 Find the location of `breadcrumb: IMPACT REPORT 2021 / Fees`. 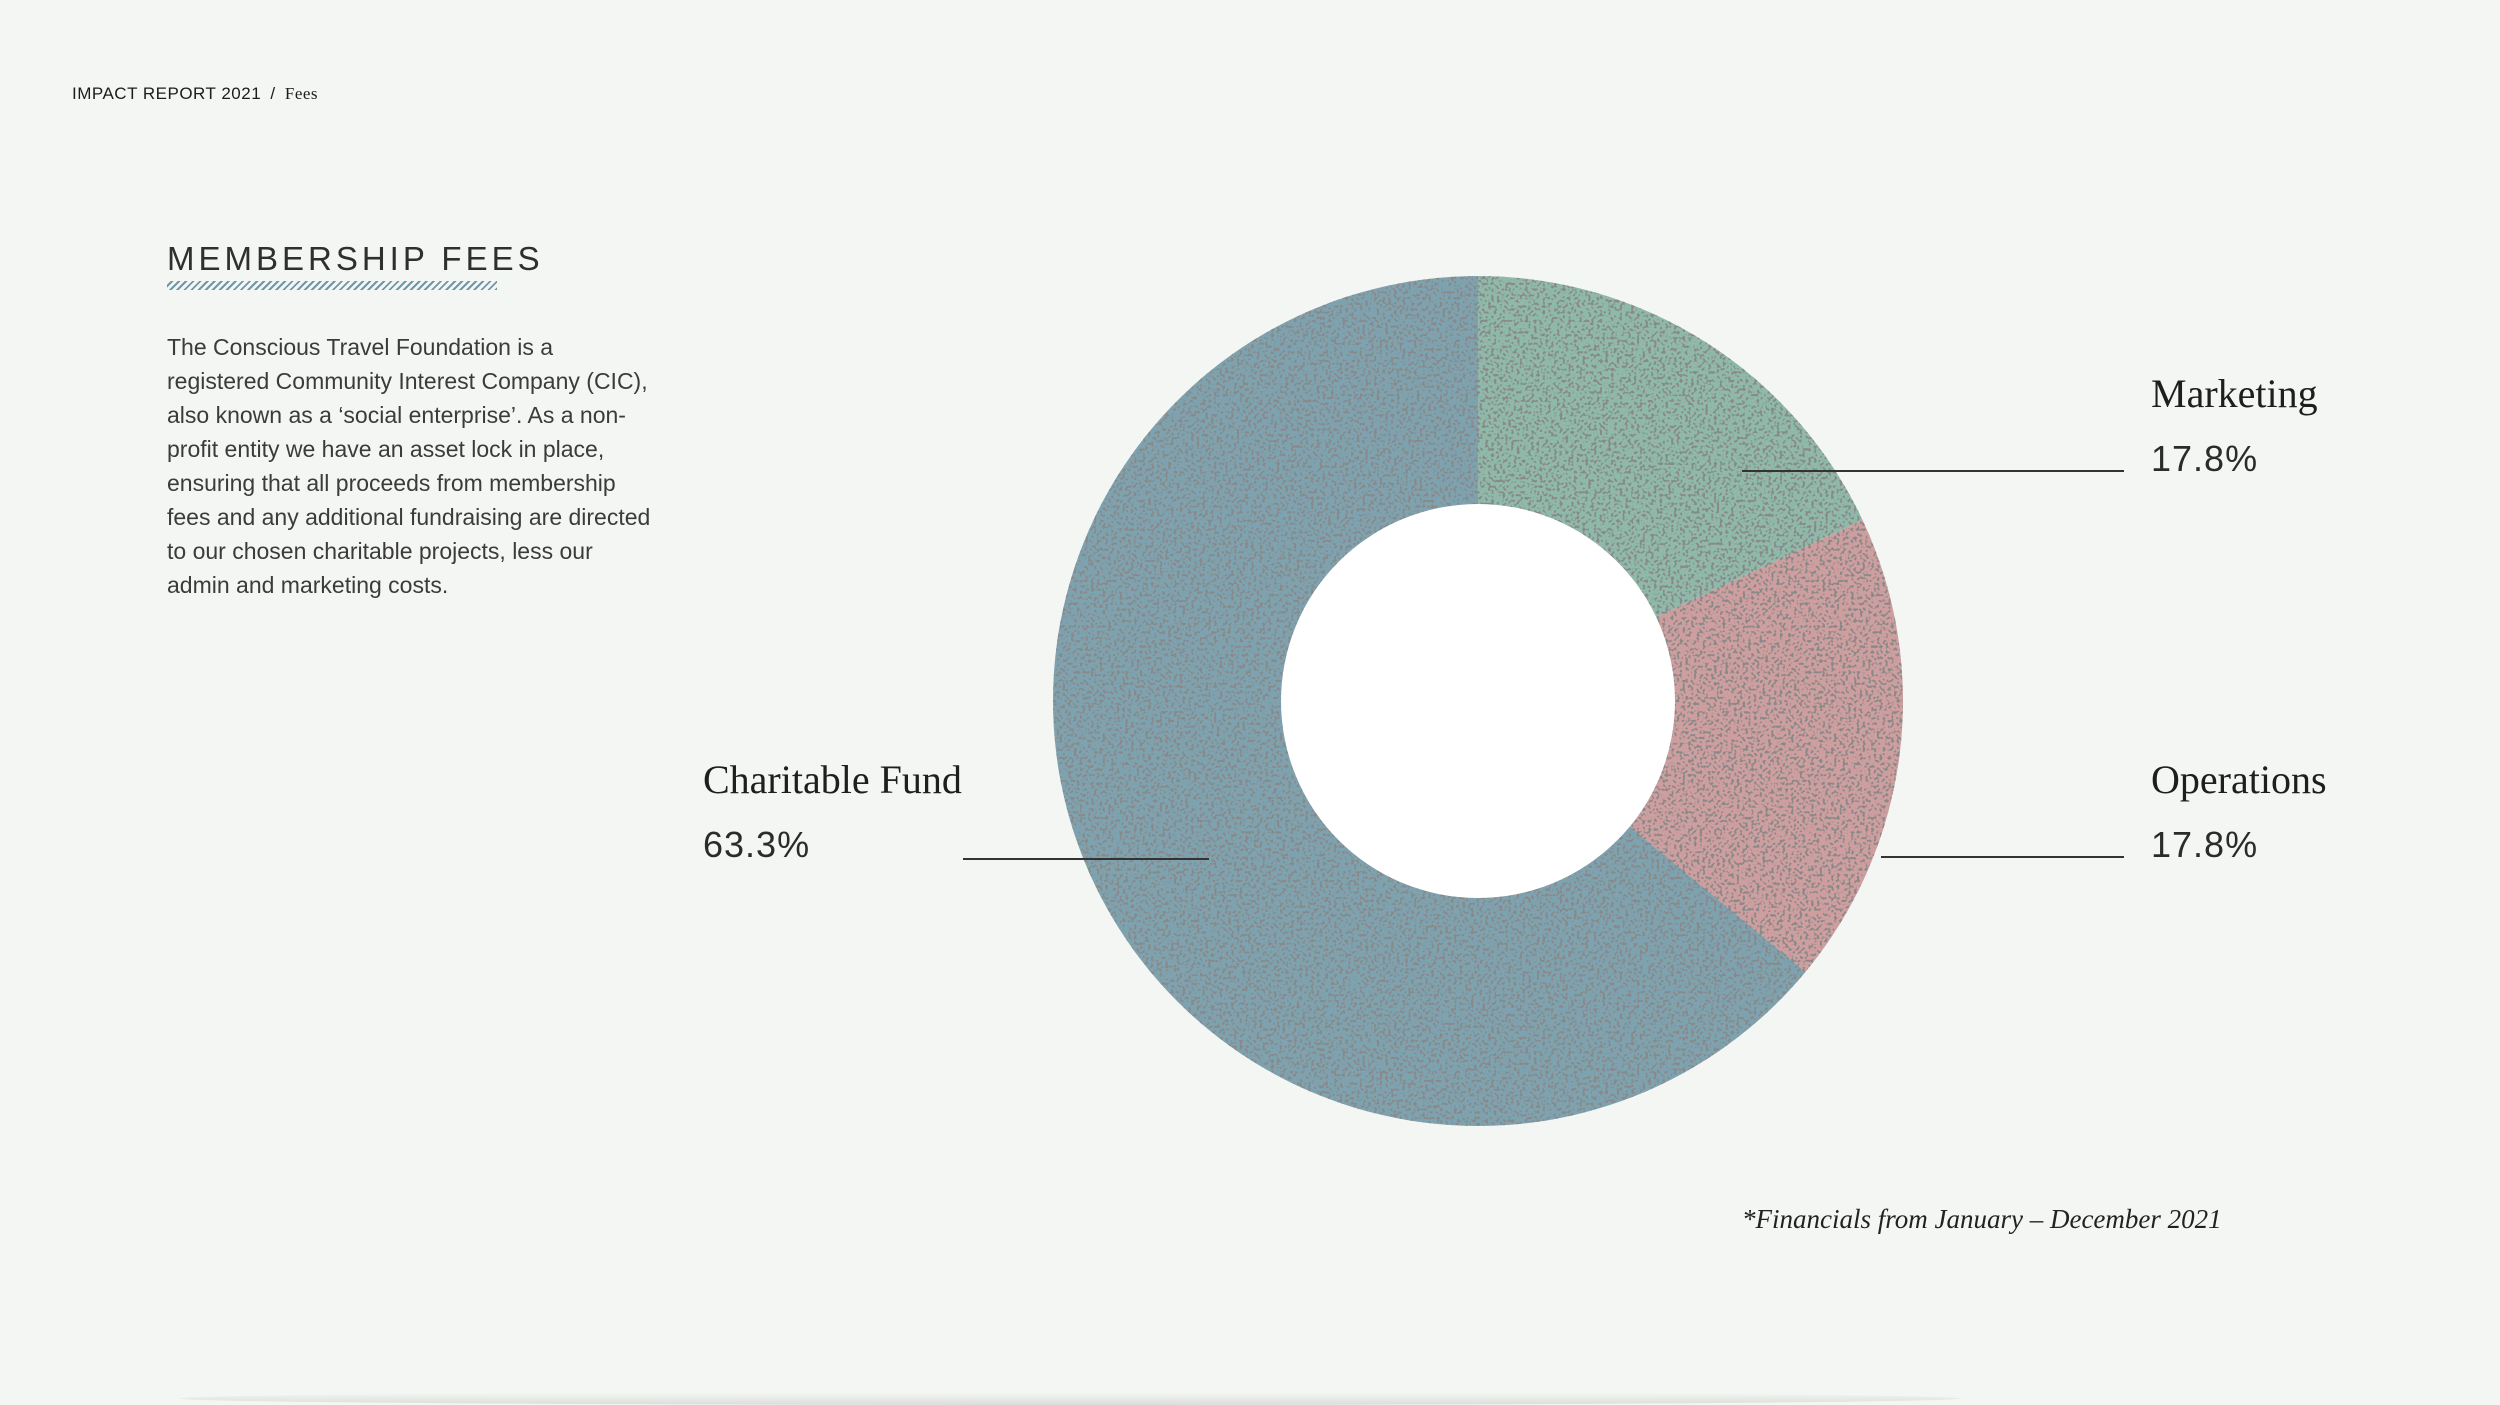

breadcrumb: IMPACT REPORT 2021 / Fees is located at coordinates (195, 94).